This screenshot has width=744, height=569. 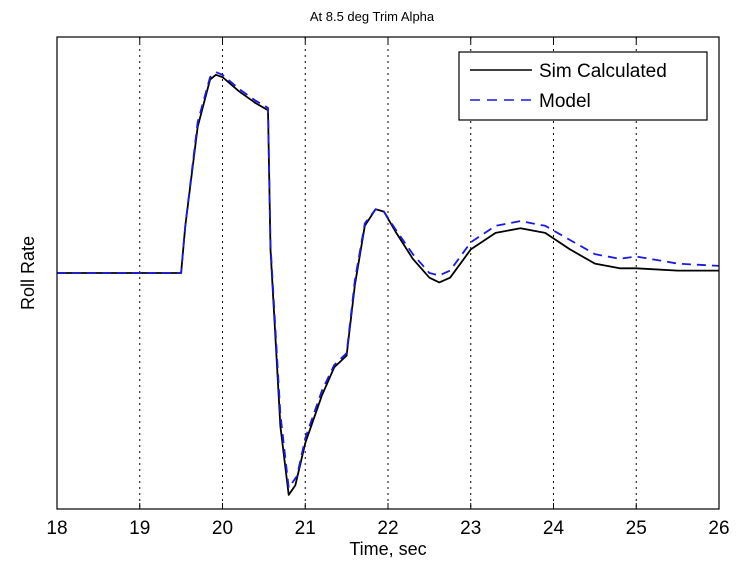 I want to click on x-tick-label-19: 19, so click(x=139, y=528).